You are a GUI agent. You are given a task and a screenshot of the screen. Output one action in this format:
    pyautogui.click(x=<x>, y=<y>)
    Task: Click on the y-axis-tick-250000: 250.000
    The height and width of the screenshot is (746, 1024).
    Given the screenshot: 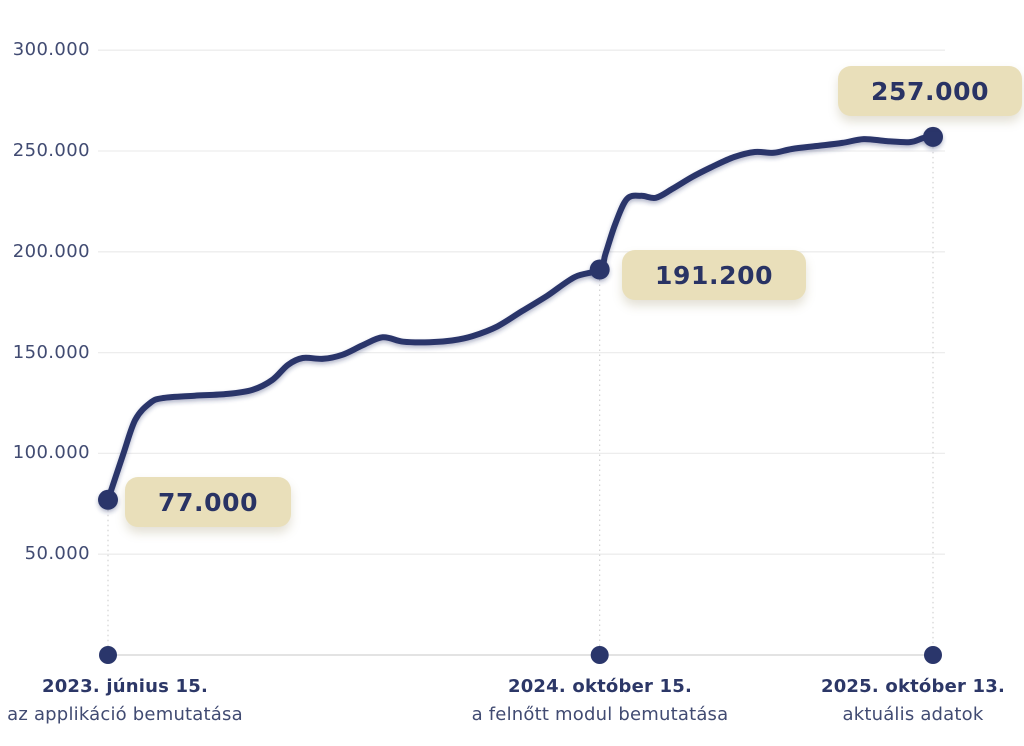 What is the action you would take?
    pyautogui.click(x=51, y=150)
    